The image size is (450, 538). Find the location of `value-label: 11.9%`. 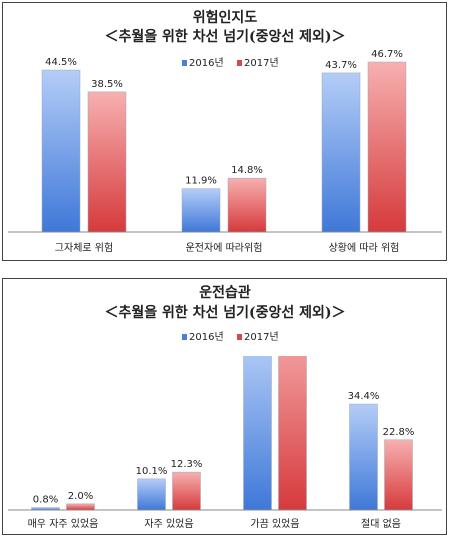

value-label: 11.9% is located at coordinates (201, 181).